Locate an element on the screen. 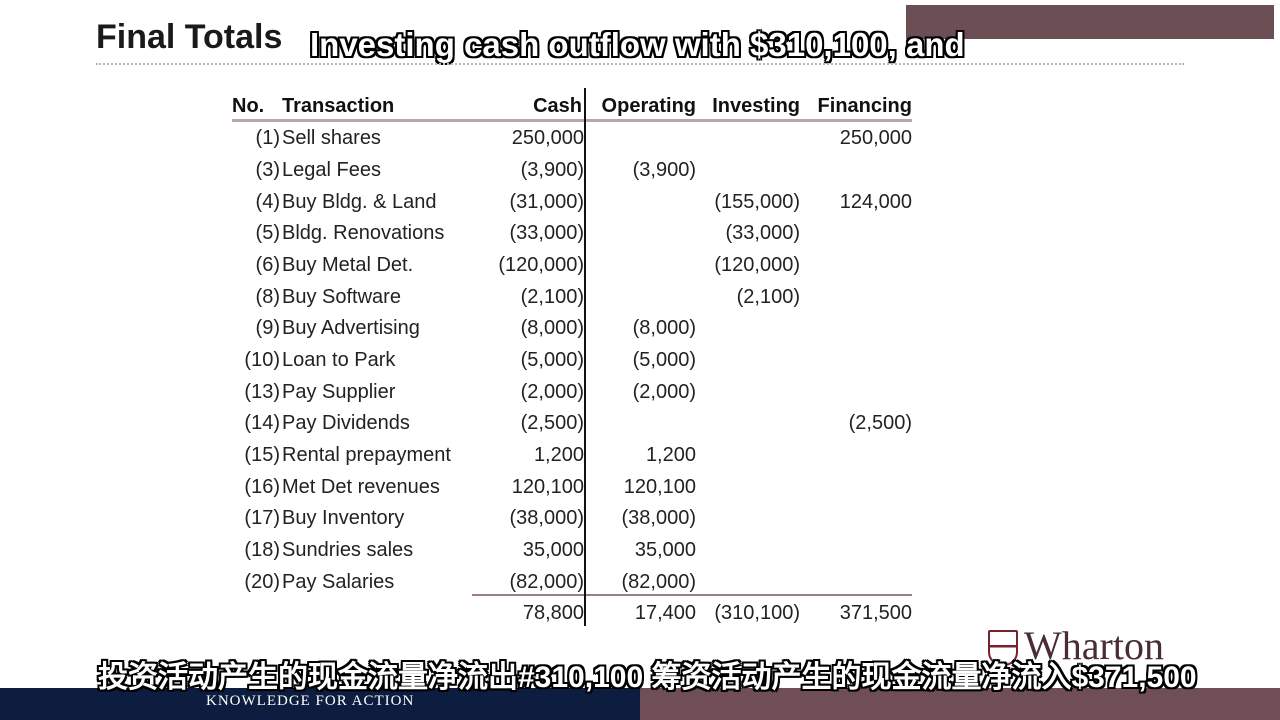  row-cash: 35,000 is located at coordinates (553, 550).